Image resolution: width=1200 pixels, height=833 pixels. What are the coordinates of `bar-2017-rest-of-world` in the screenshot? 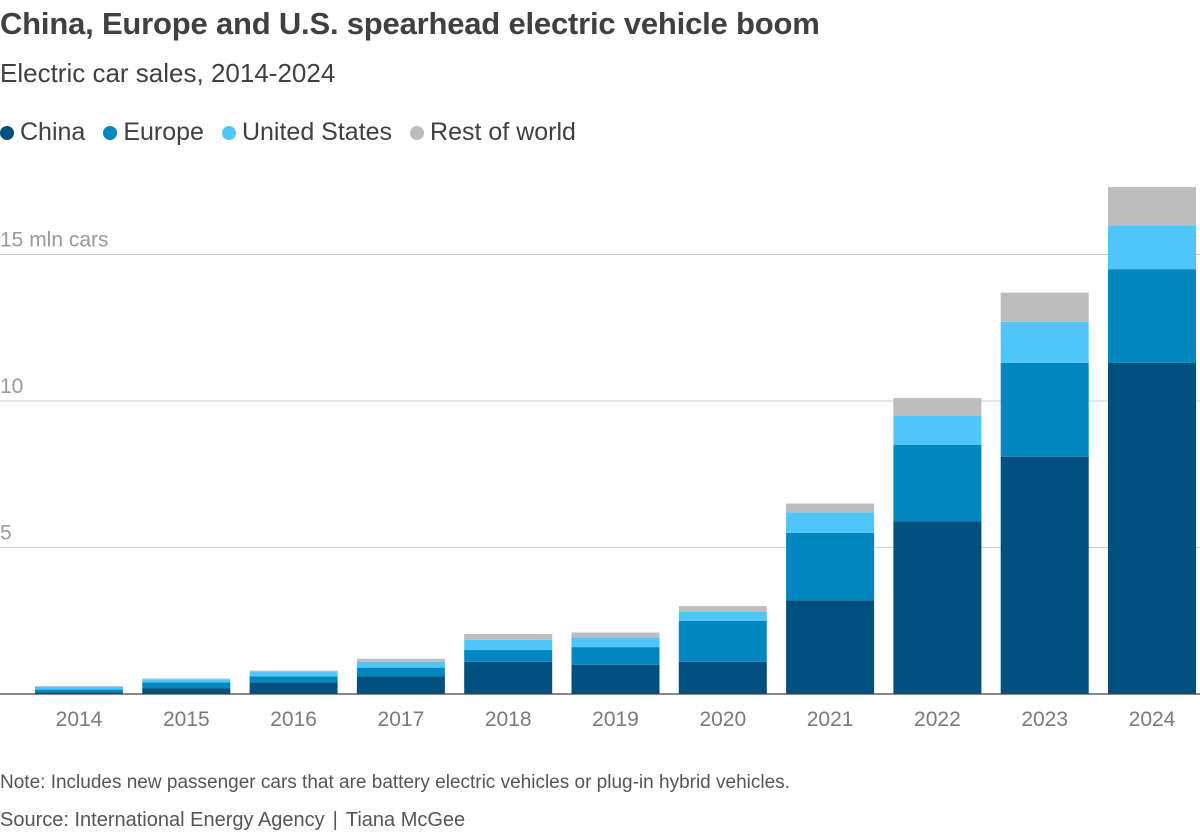 It's located at (400, 660).